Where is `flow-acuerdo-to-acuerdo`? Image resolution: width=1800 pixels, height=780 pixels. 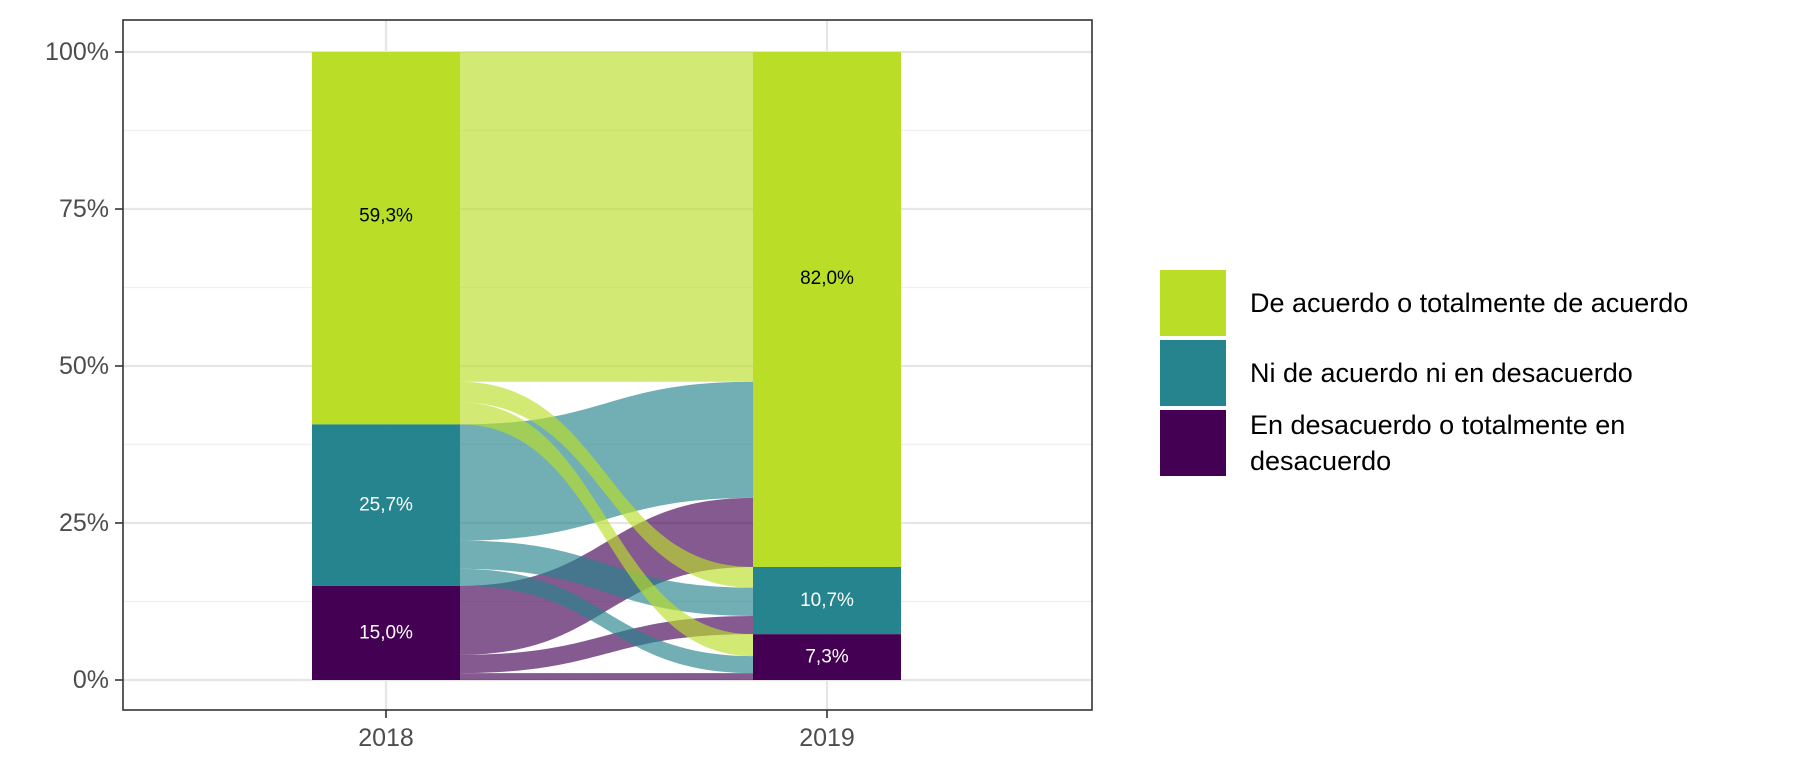
flow-acuerdo-to-acuerdo is located at coordinates (606, 217).